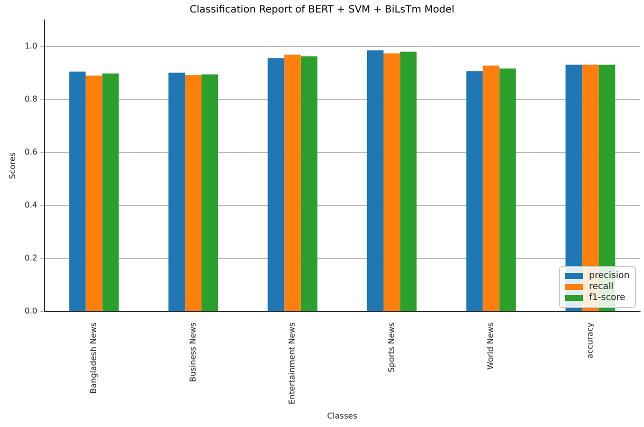 The height and width of the screenshot is (427, 644). Describe the element at coordinates (31, 258) in the screenshot. I see `y-tick-label: 0.2` at that location.